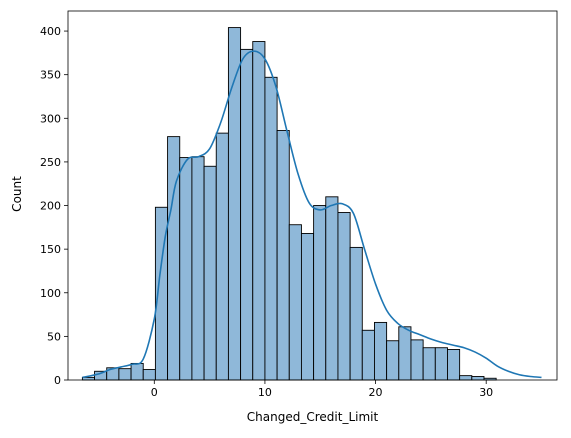 This screenshot has width=571, height=438. What do you see at coordinates (50, 249) in the screenshot?
I see `y-tick-label: 150` at bounding box center [50, 249].